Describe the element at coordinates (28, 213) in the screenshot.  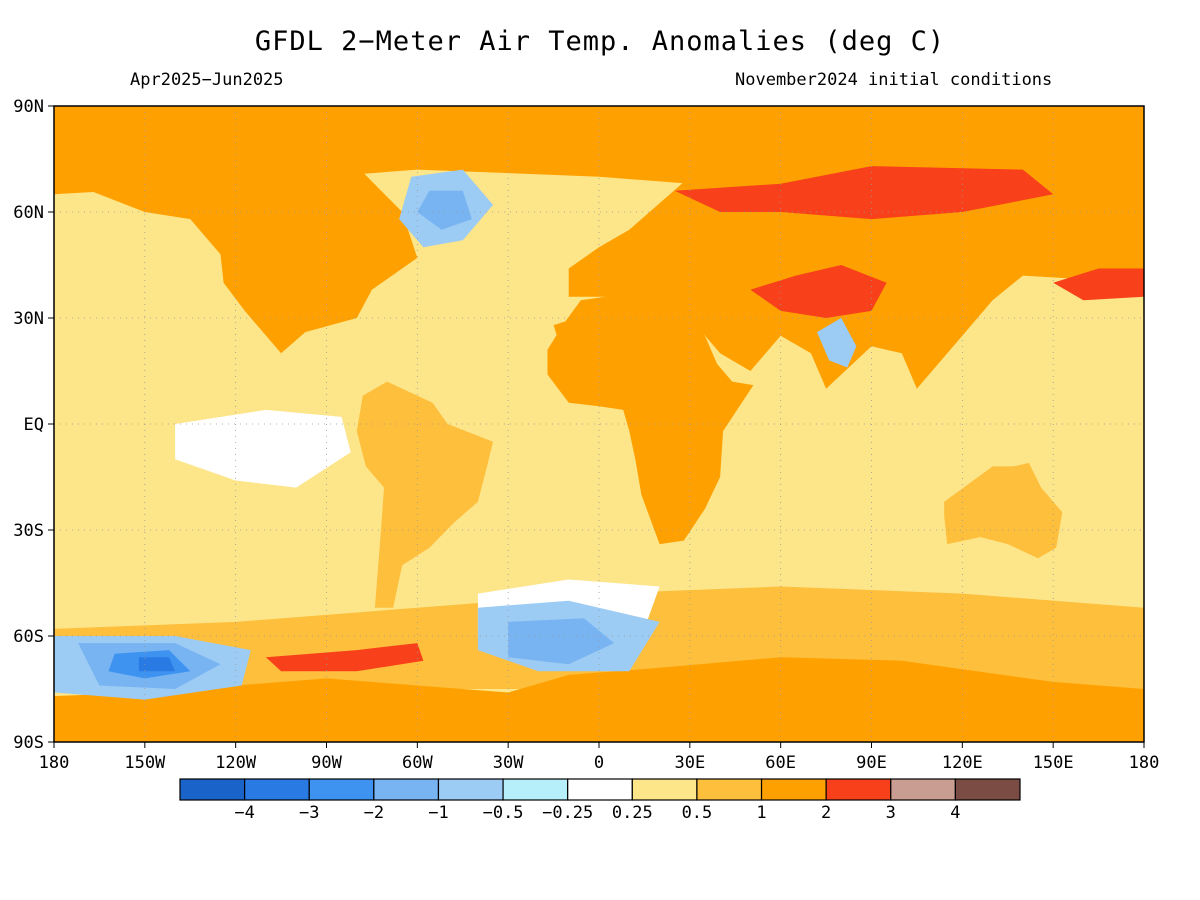
I see `lat-tick-label: 60N` at that location.